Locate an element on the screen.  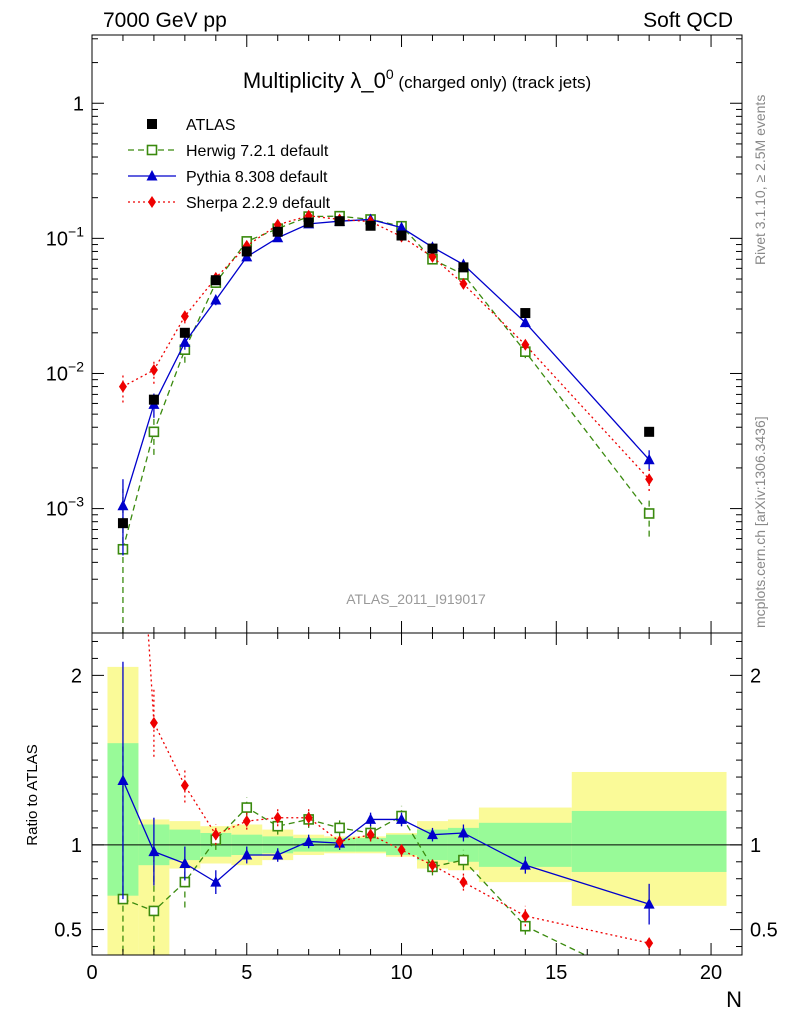
legend-item: ATLAS is located at coordinates (191, 125).